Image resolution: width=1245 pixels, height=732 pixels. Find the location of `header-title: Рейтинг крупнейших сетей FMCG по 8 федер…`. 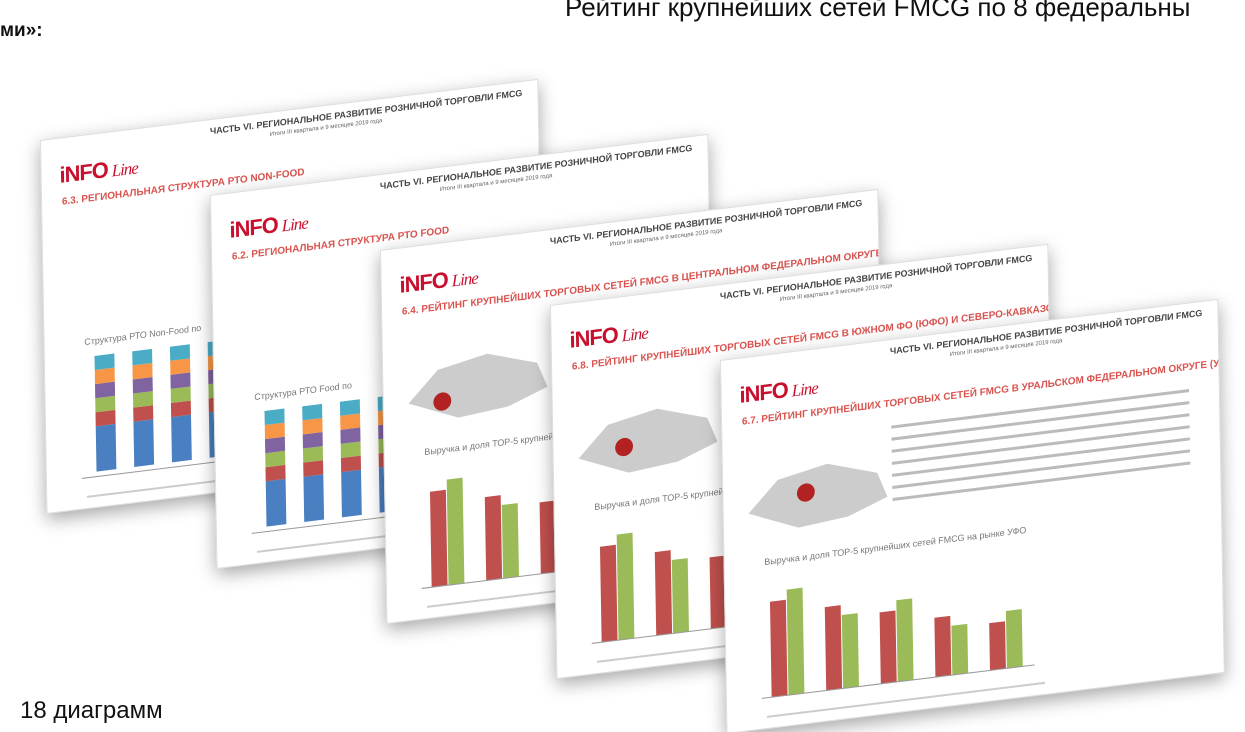

header-title: Рейтинг крупнейших сетей FMCG по 8 федер… is located at coordinates (878, 11).